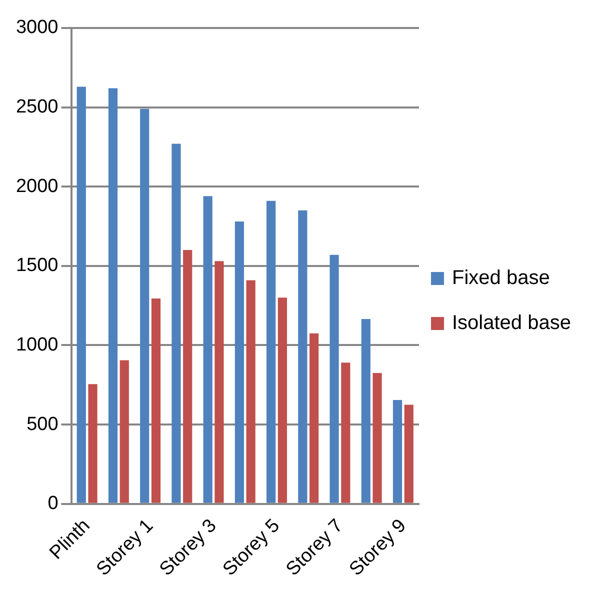 This screenshot has height=602, width=594. Describe the element at coordinates (501, 278) in the screenshot. I see `legend-label: Fixed base` at that location.